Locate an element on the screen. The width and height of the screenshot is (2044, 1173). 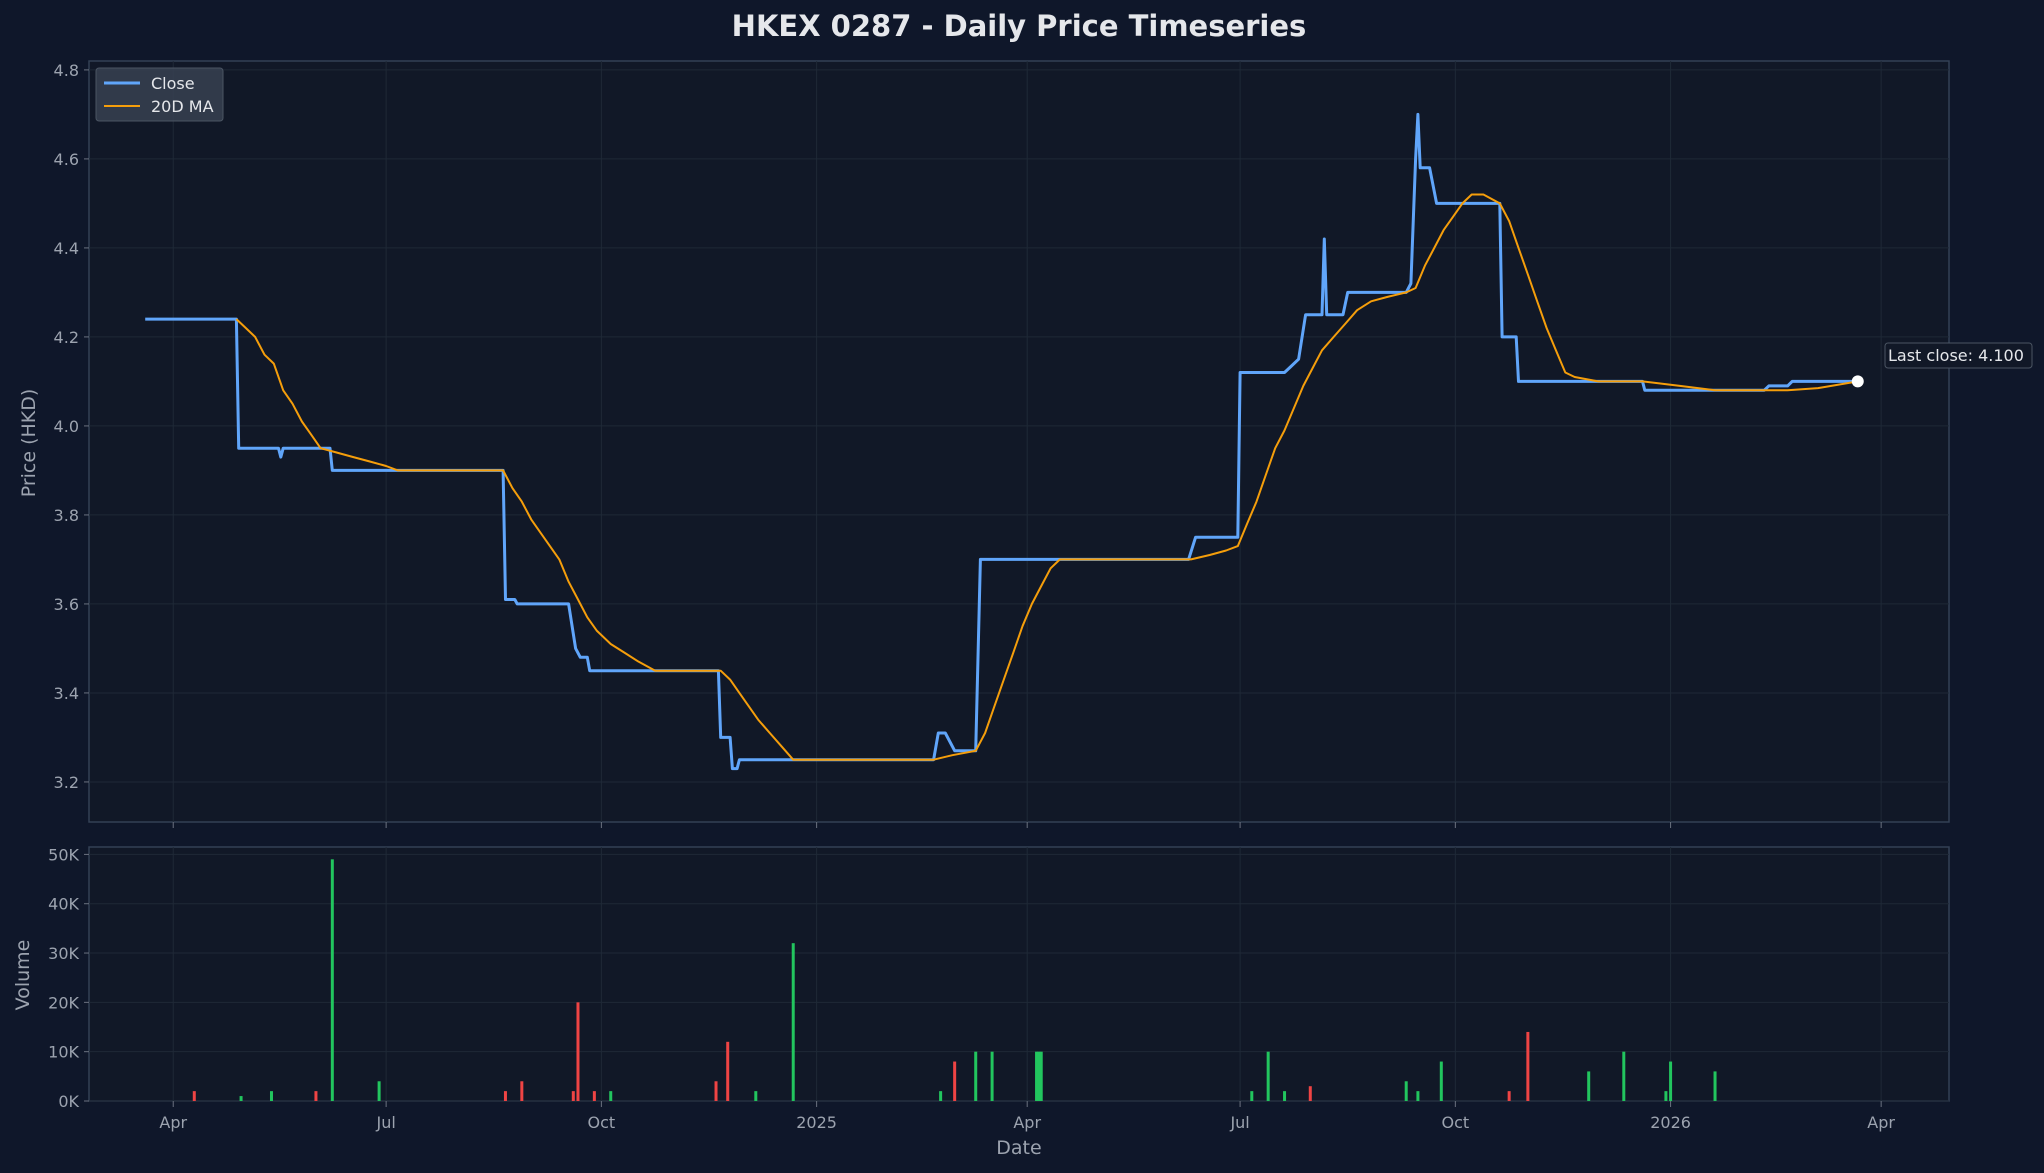
price-y-tick-label: 4.6 is located at coordinates (66, 159).